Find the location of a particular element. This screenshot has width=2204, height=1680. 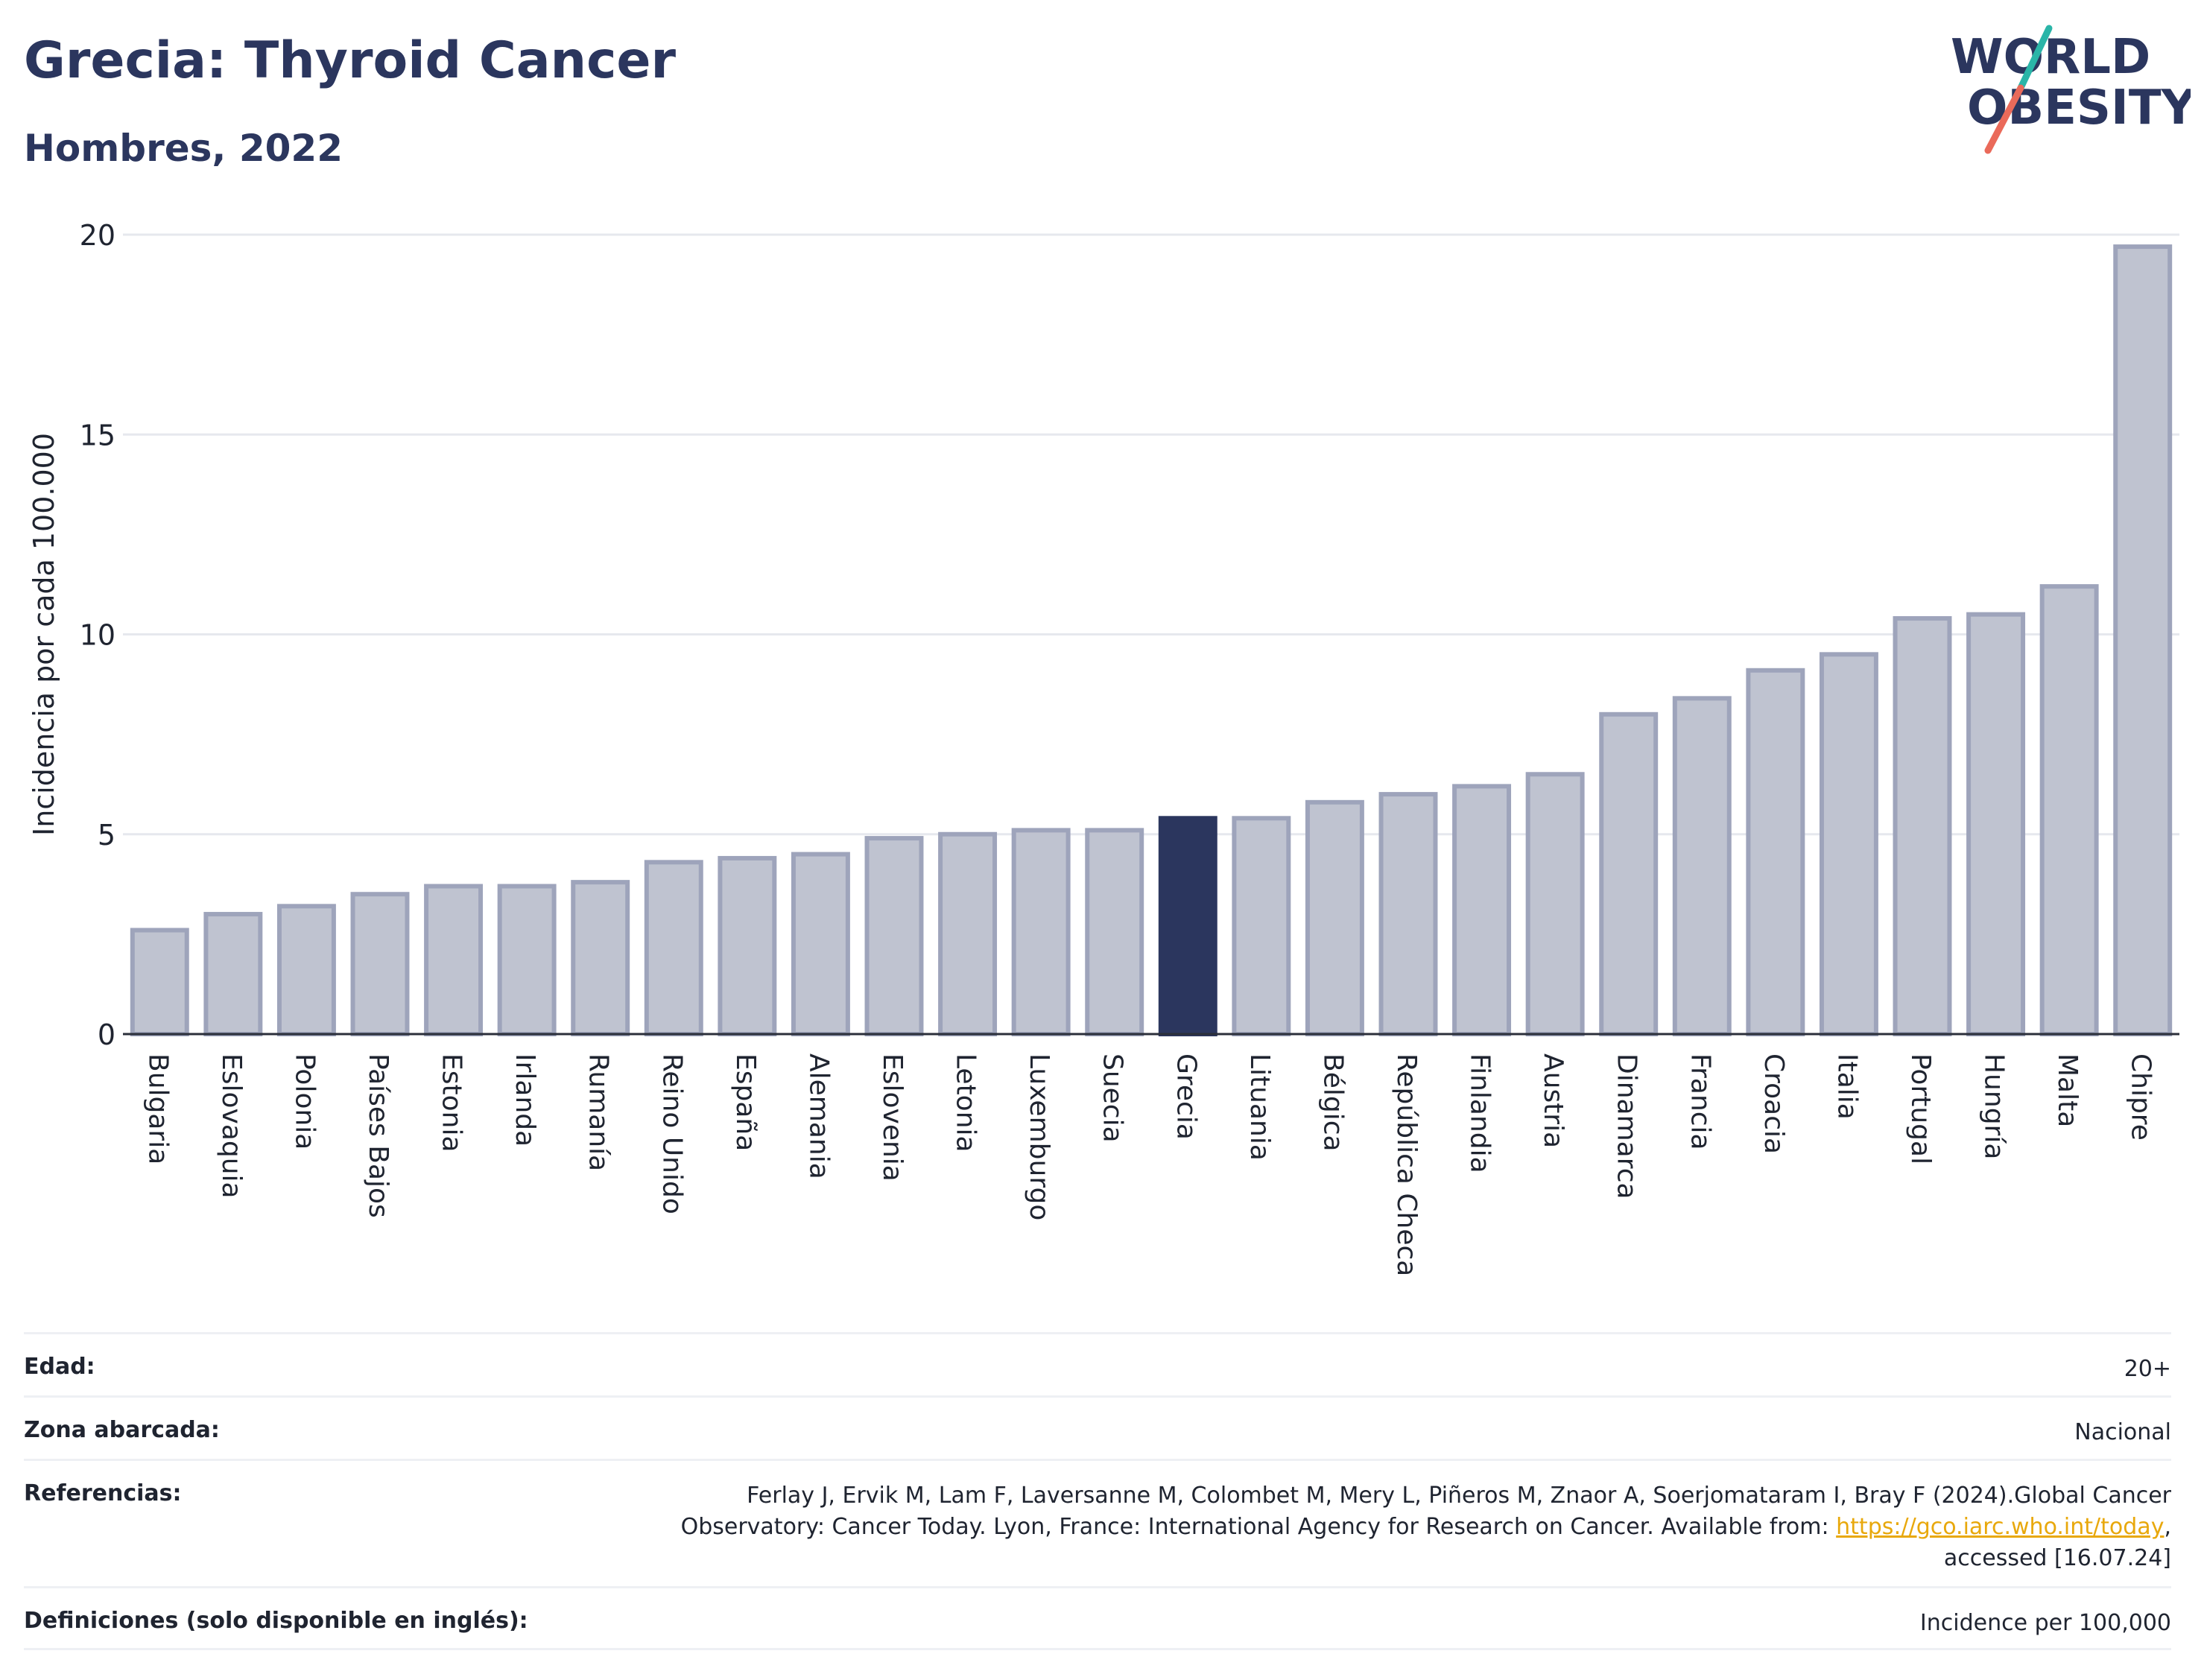

x-tick-label: Croacia is located at coordinates (1773, 1103).